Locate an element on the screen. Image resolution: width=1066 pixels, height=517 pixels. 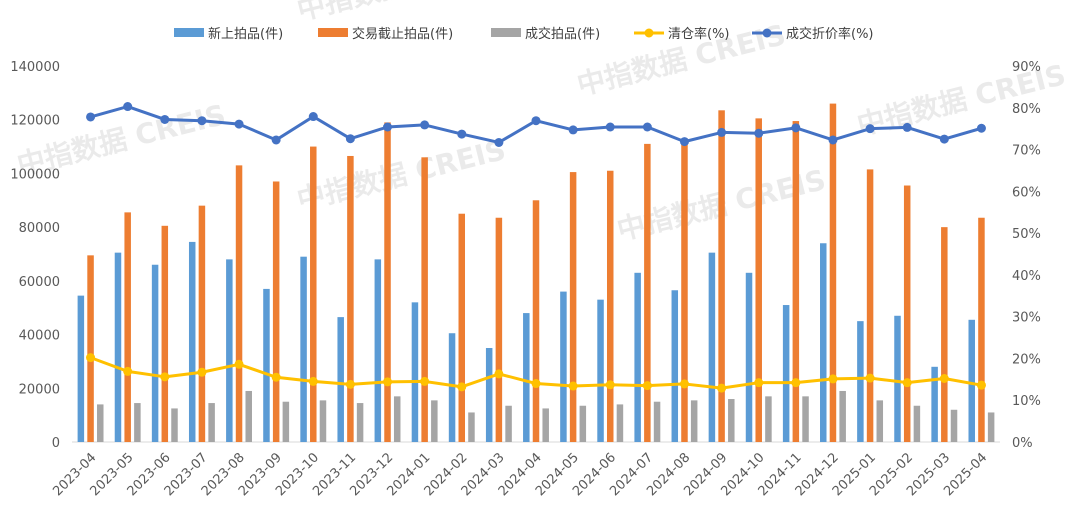
left-y-tick-label: 120000 is located at coordinates (35, 121).